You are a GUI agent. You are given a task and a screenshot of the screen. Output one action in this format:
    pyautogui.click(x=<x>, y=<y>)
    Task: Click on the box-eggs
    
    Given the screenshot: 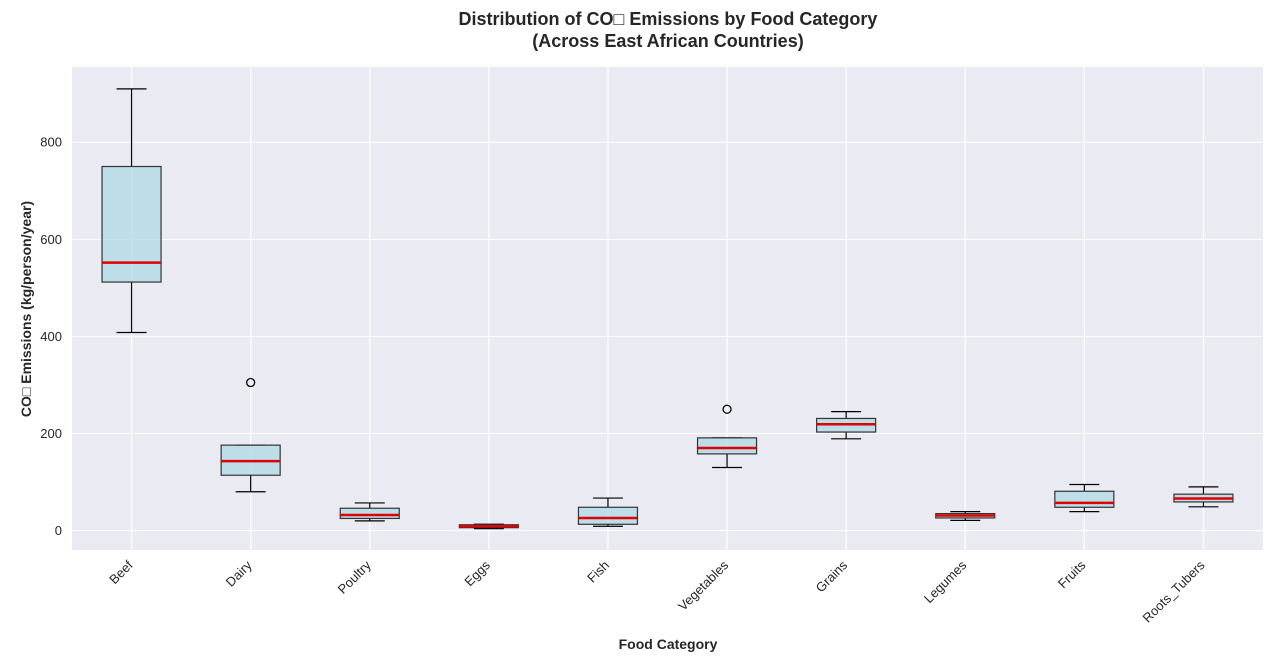 What is the action you would take?
    pyautogui.click(x=488, y=526)
    